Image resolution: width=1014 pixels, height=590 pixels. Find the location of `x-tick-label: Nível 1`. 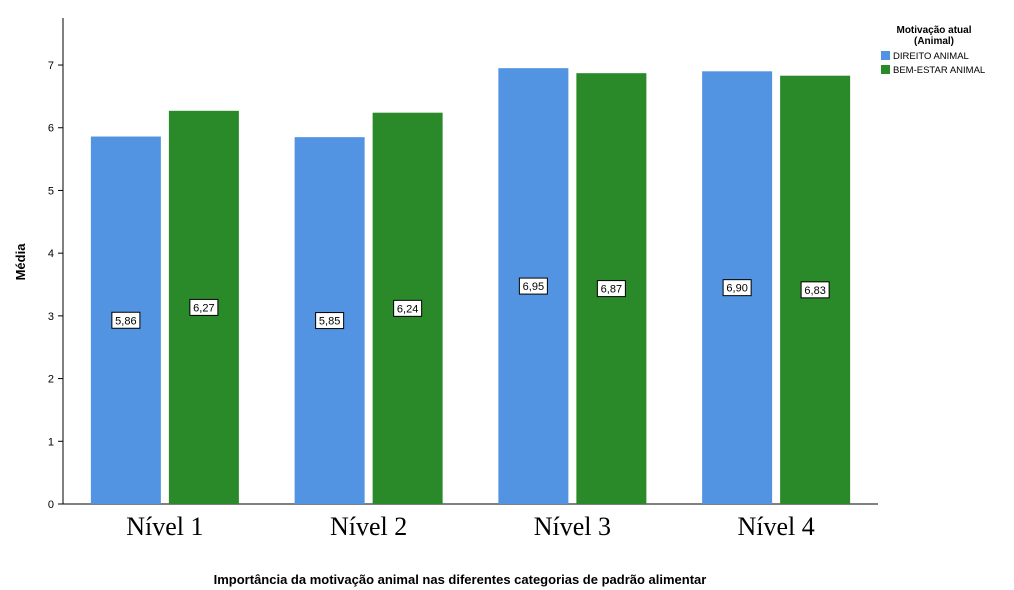

x-tick-label: Nível 1 is located at coordinates (164, 526).